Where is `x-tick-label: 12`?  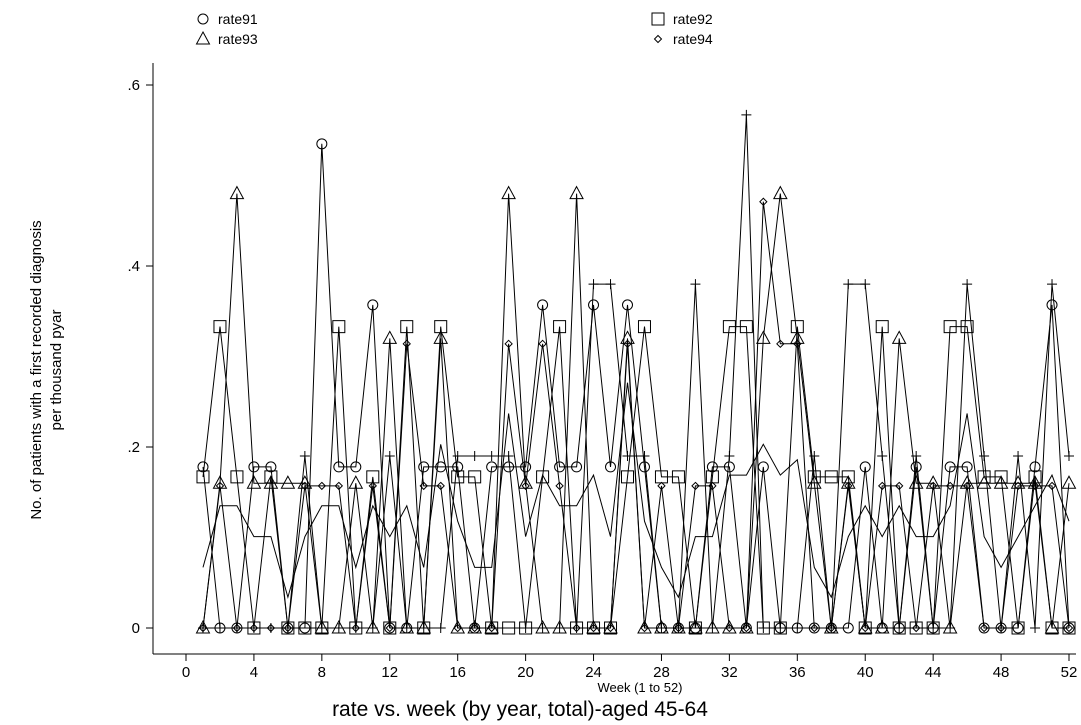 x-tick-label: 12 is located at coordinates (389, 672).